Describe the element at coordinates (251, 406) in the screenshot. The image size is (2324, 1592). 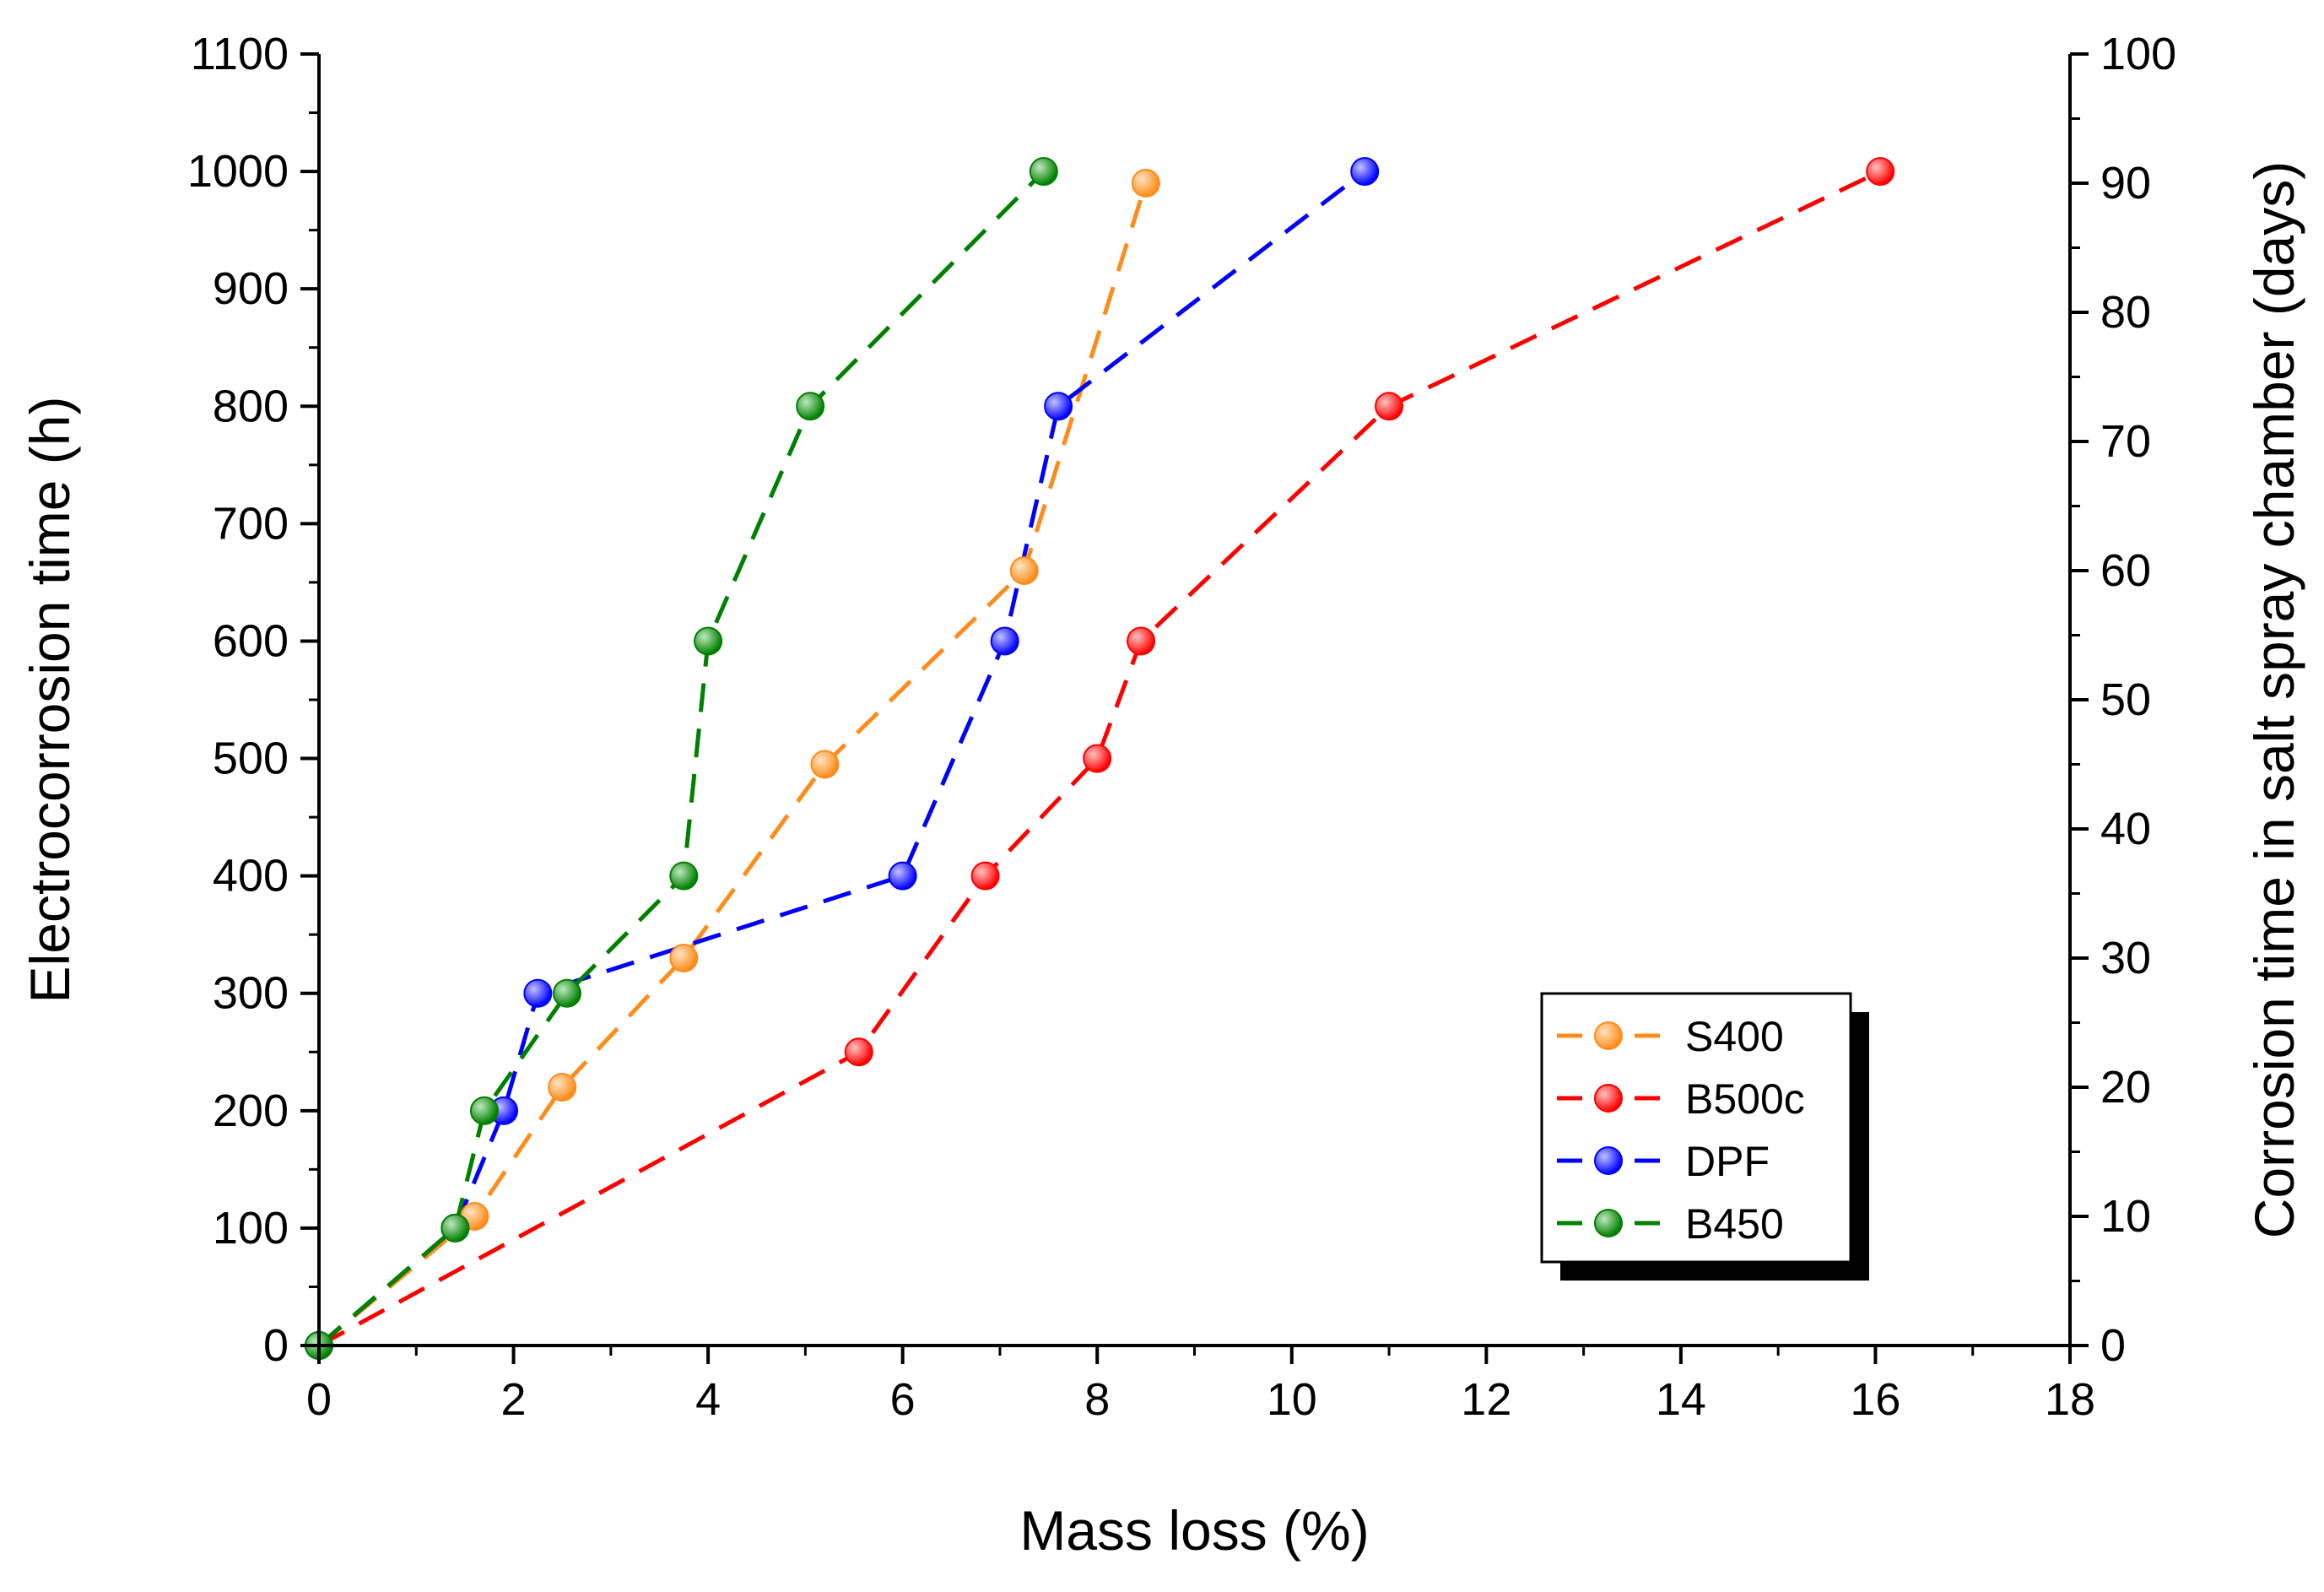
I see `y-tick-label: 800` at that location.